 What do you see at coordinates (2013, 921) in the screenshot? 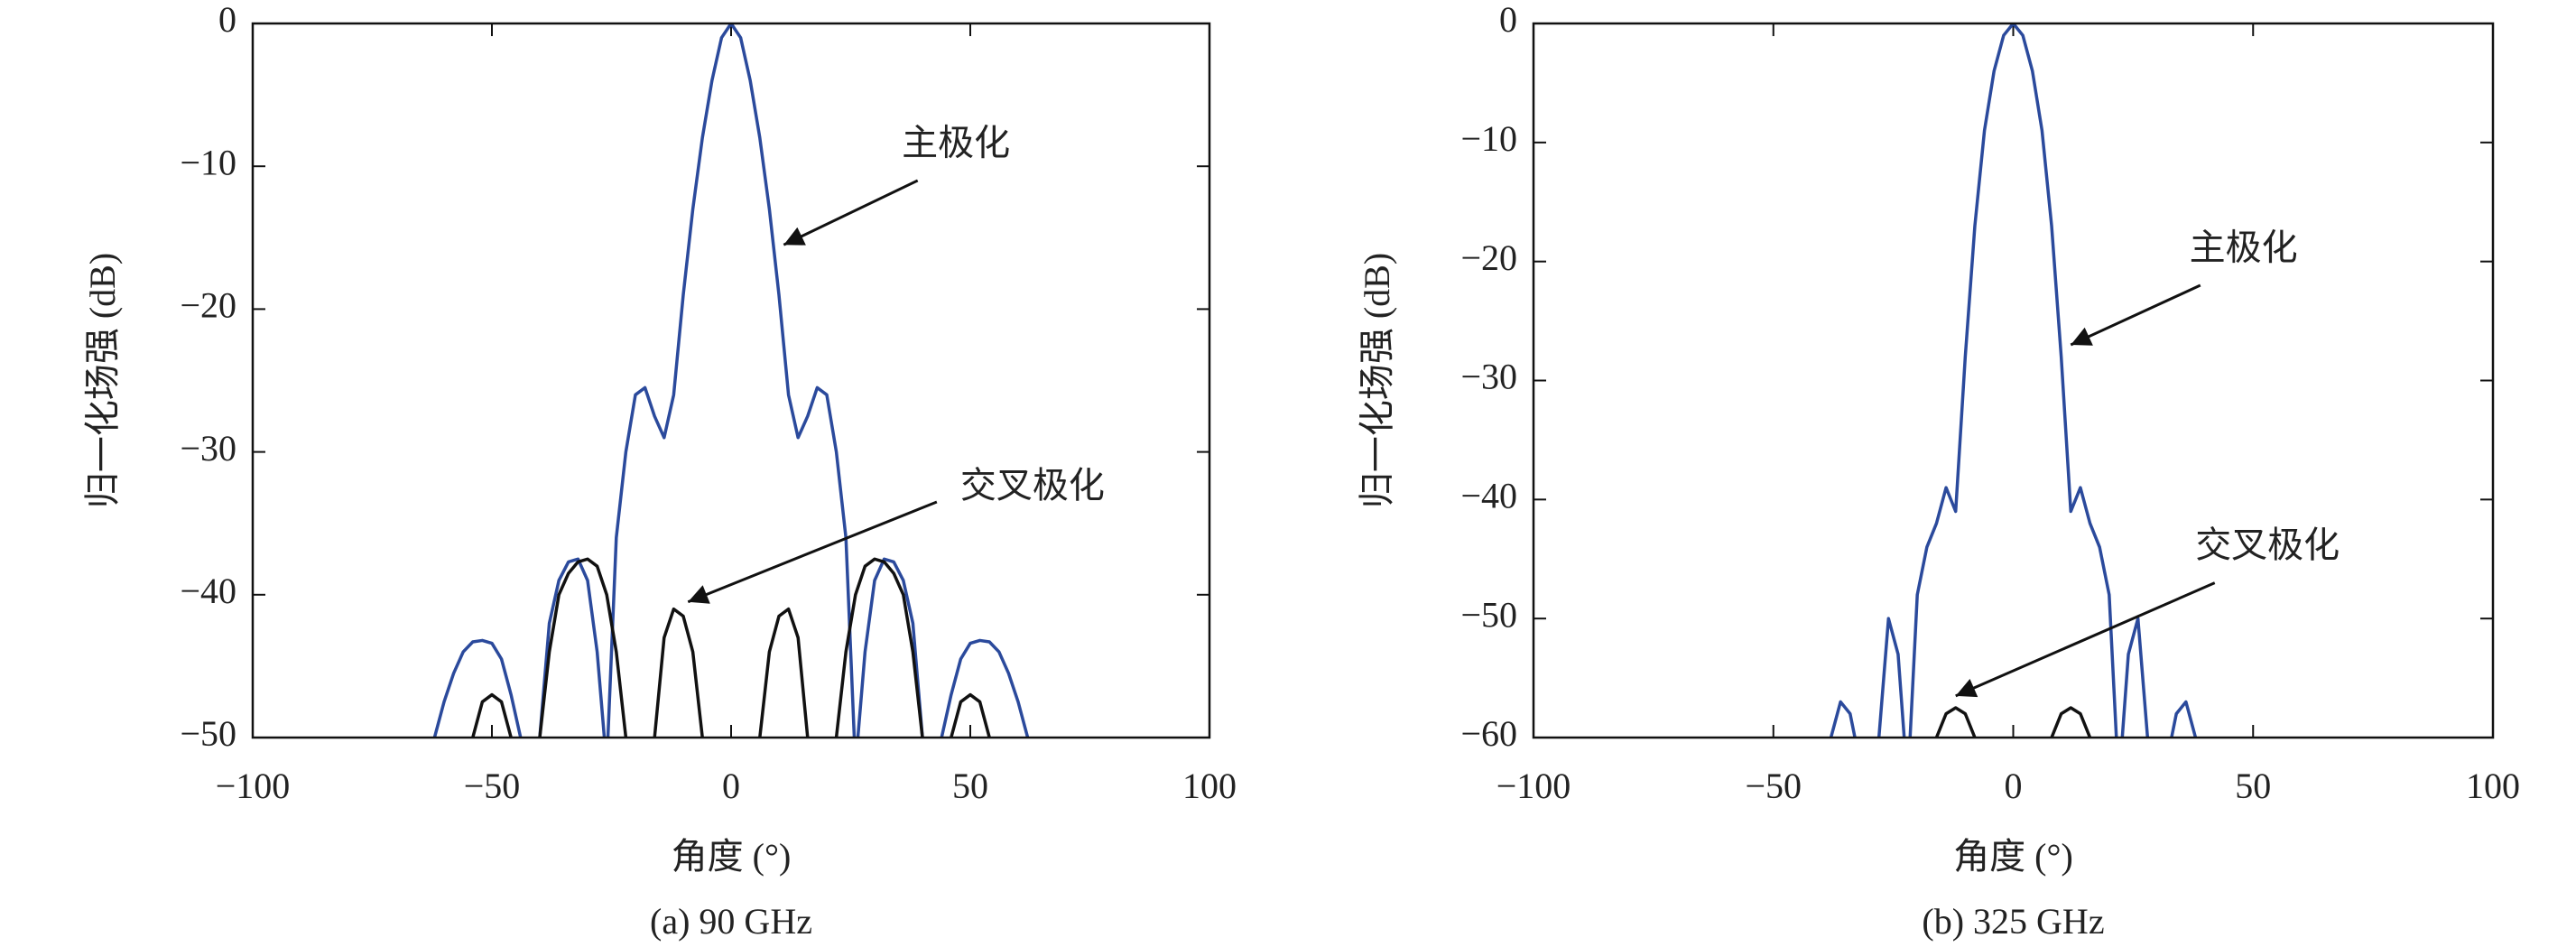
I see `caption: (b) 325 GHz` at bounding box center [2013, 921].